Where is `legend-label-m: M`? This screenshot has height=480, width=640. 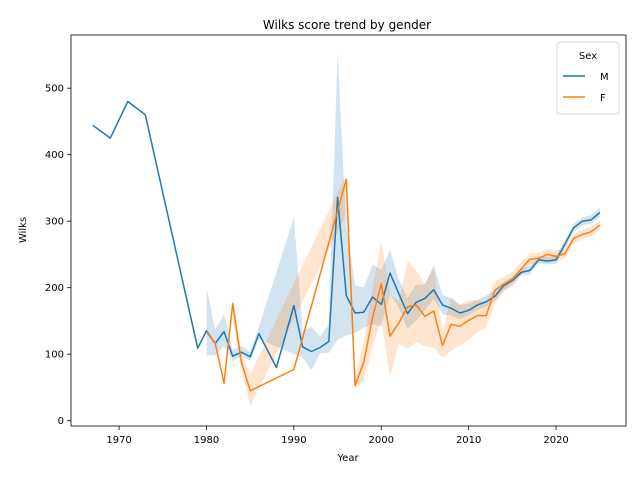 legend-label-m: M is located at coordinates (604, 77).